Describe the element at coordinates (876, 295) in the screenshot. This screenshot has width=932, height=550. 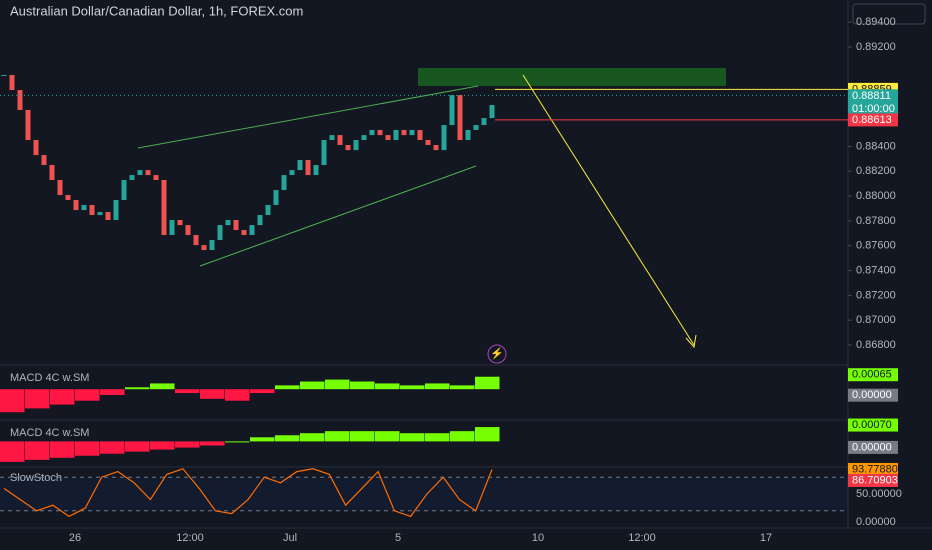
I see `y-tick-label: 0.87200` at that location.